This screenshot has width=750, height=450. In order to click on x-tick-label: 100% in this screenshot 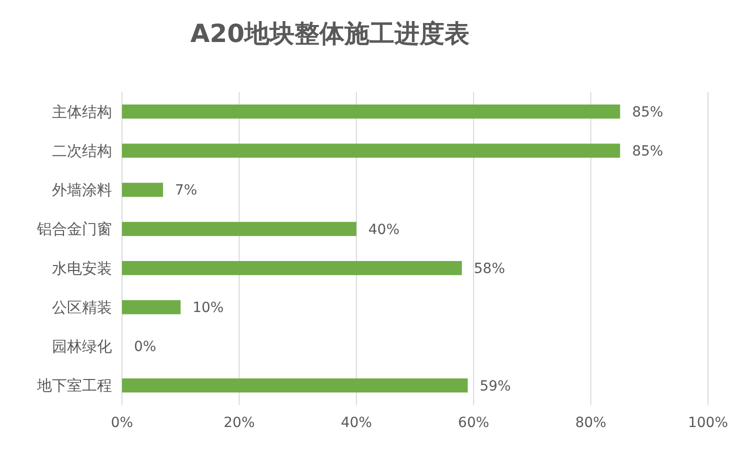, I will do `click(708, 423)`.